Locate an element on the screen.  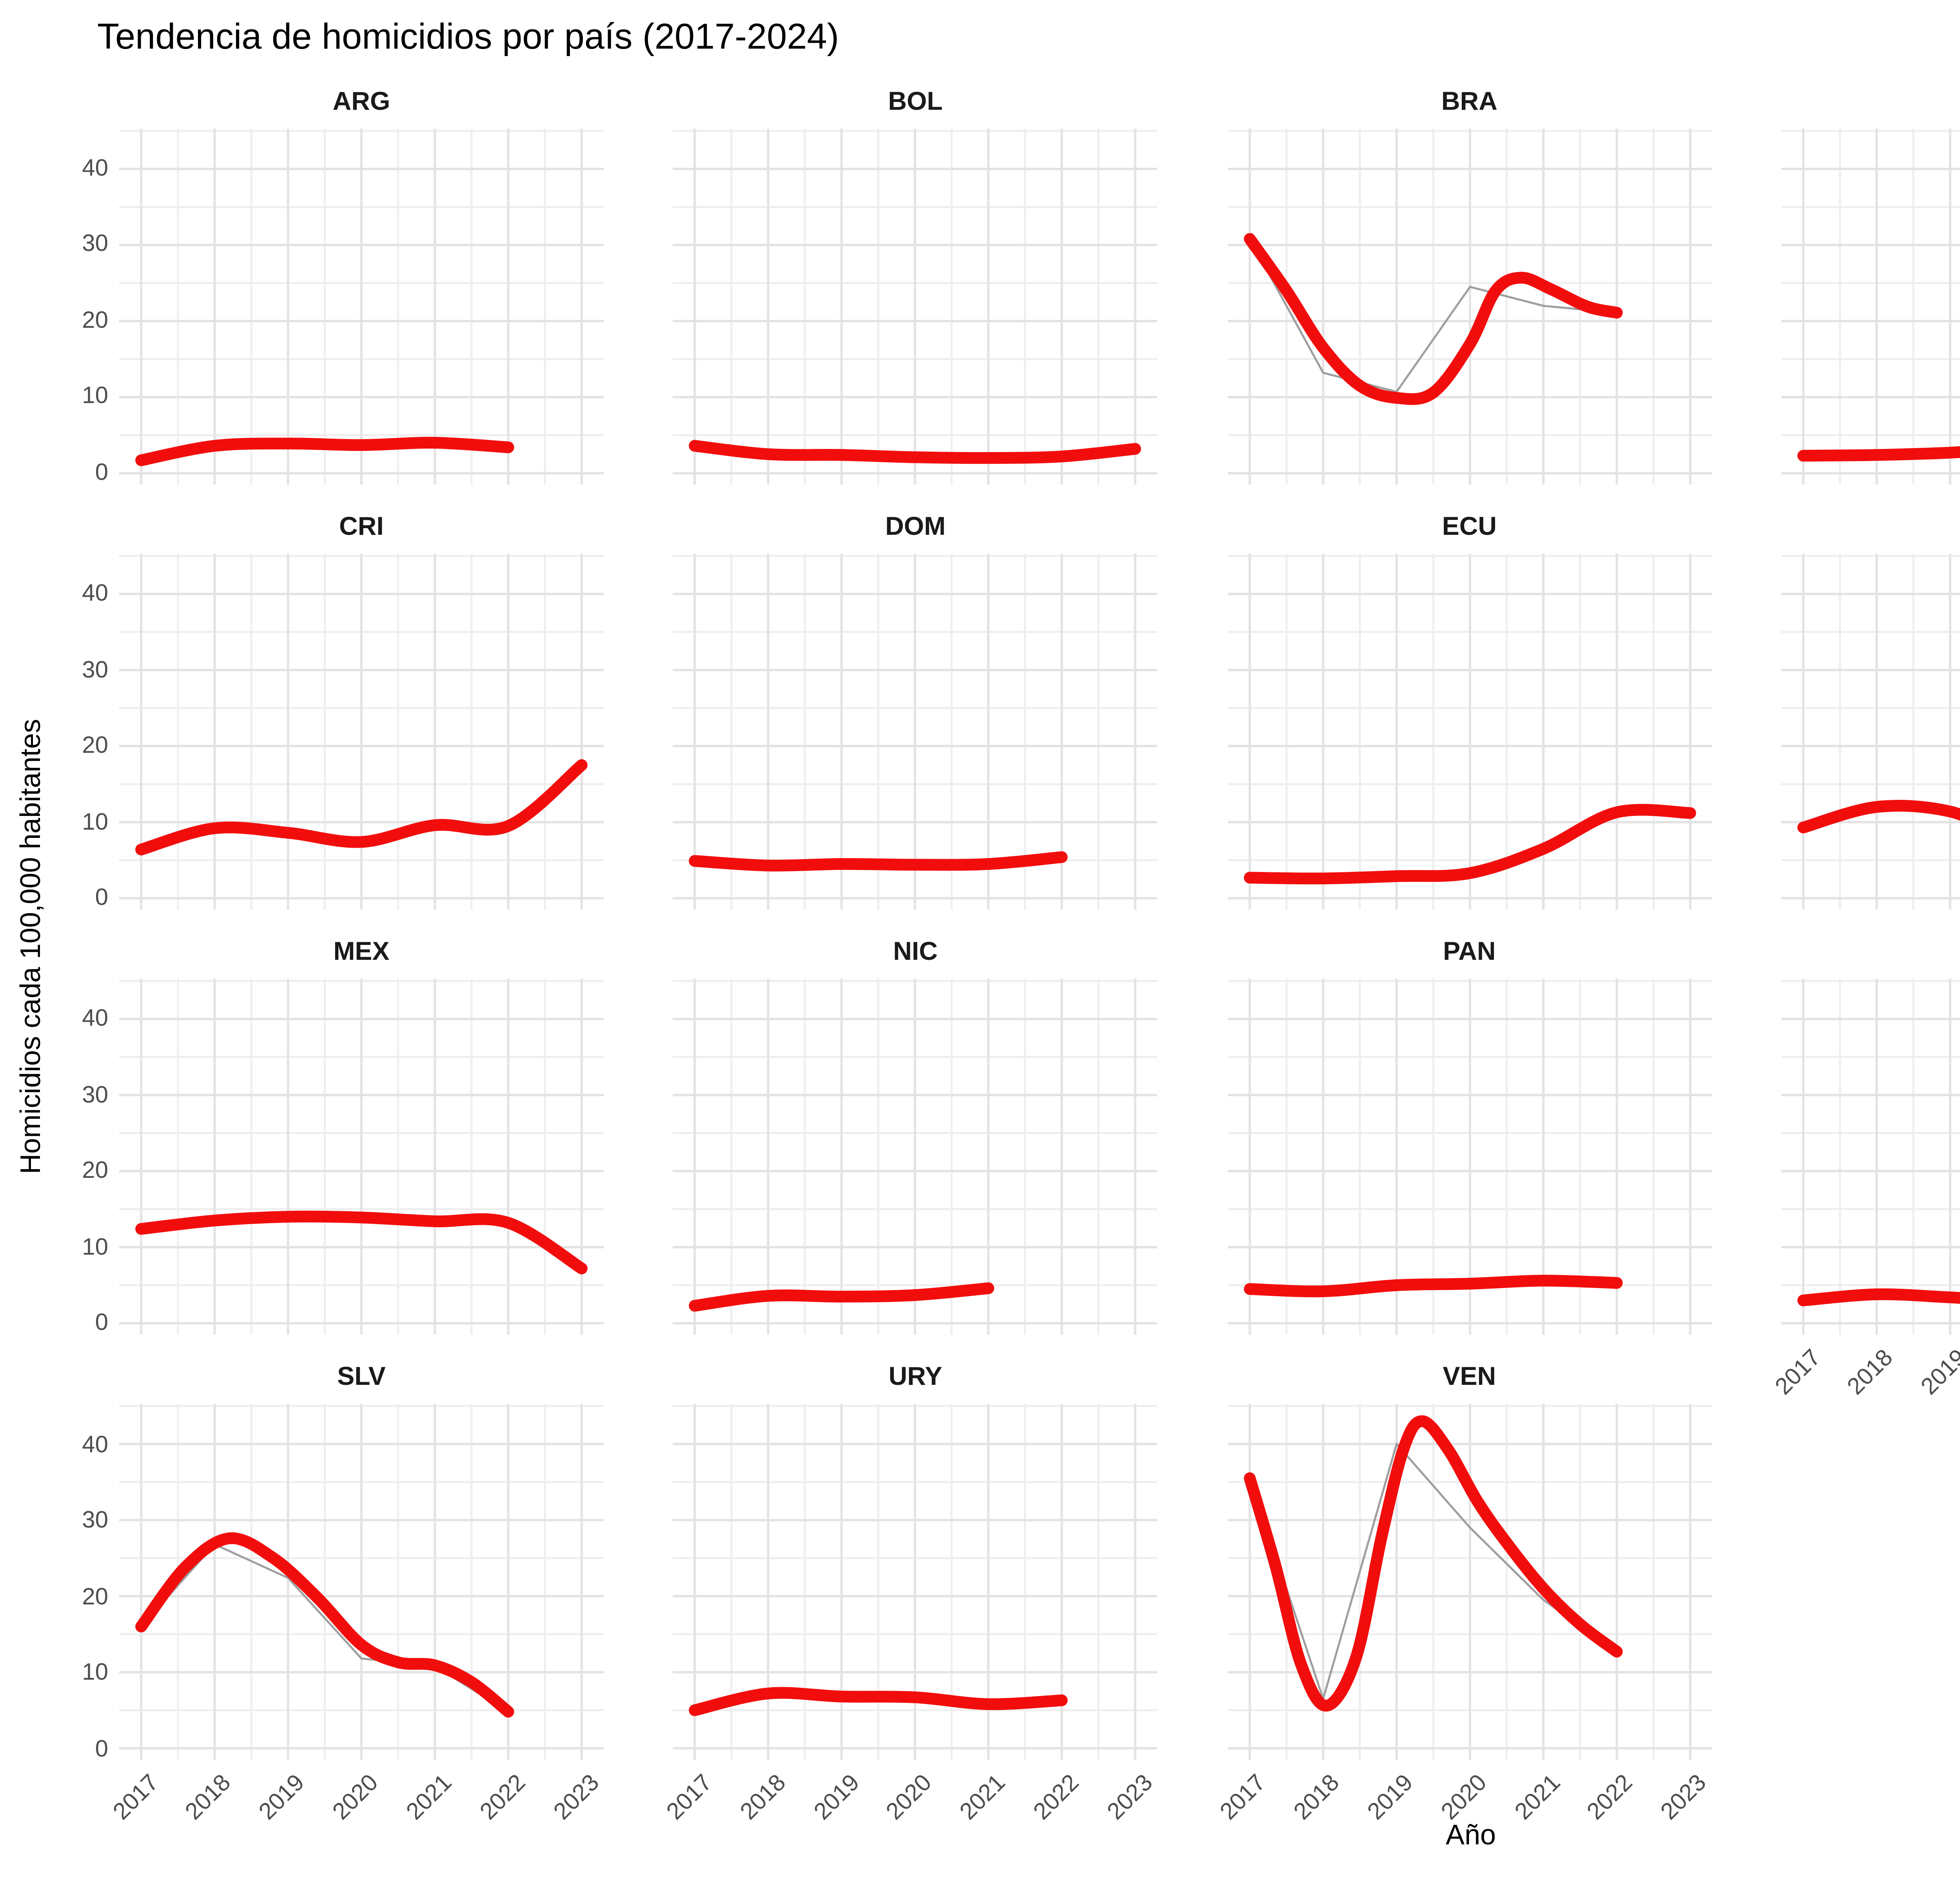
facet-strip-VEN: VEN is located at coordinates (1469, 1377).